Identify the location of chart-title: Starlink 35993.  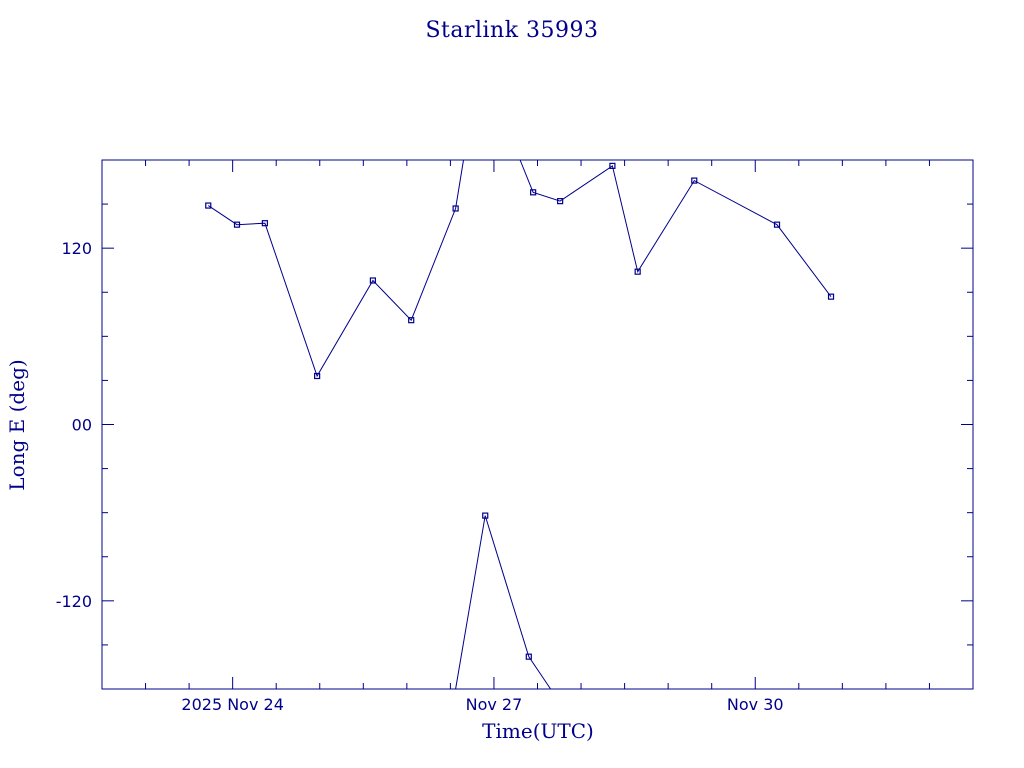
(511, 30).